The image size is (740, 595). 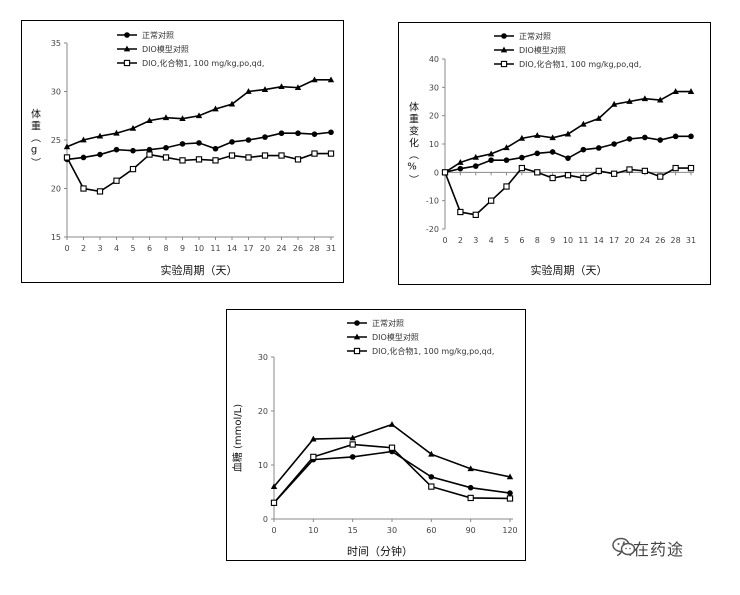 I want to click on y-tick-label: 25, so click(x=56, y=140).